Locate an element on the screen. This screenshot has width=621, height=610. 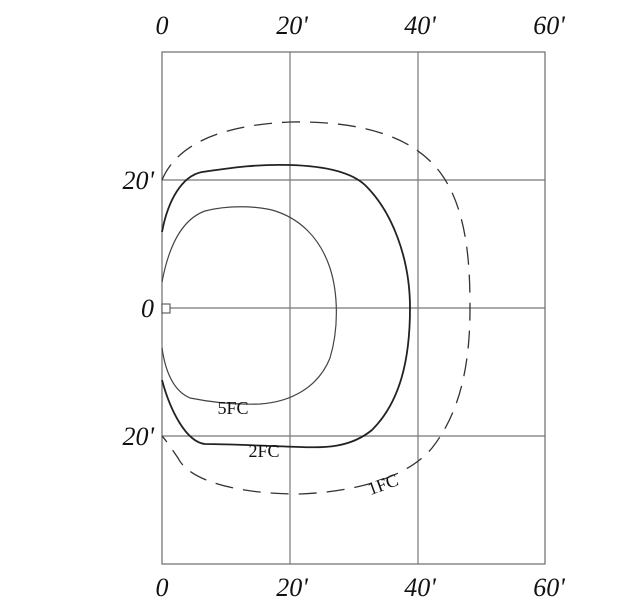
bottom-axis-label: 60' is located at coordinates (549, 587).